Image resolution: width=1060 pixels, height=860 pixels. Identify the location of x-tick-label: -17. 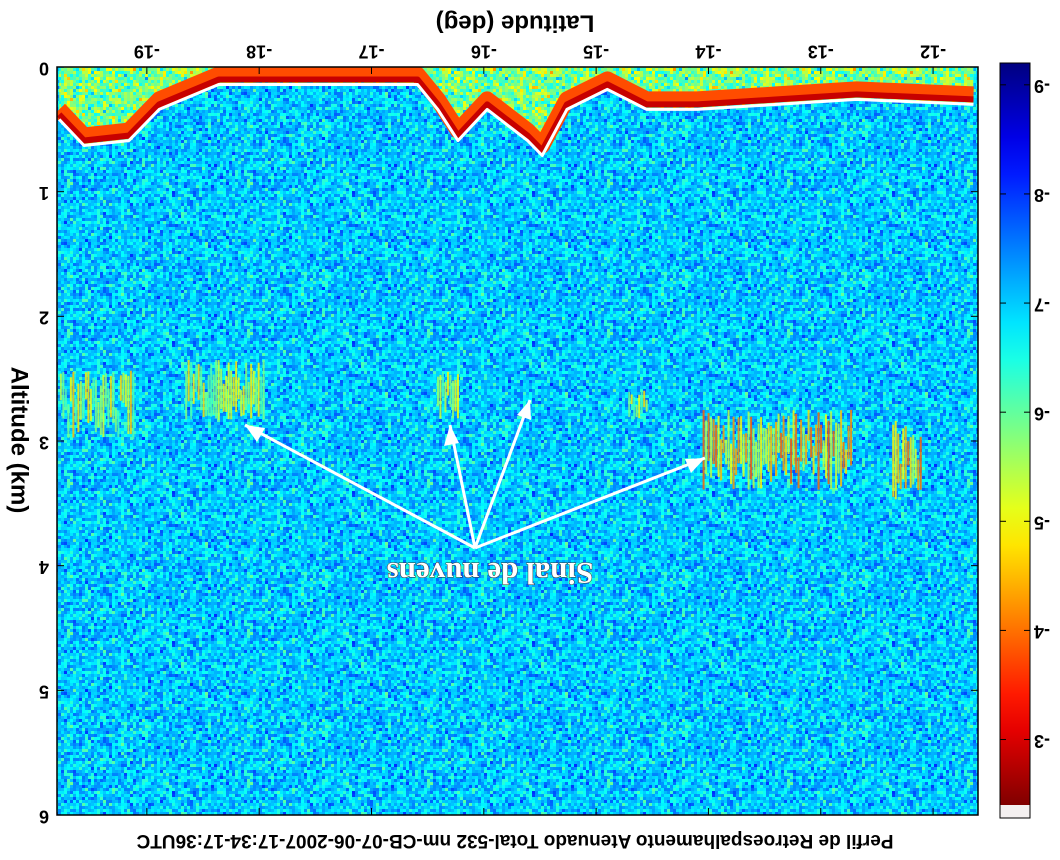
(371, 51).